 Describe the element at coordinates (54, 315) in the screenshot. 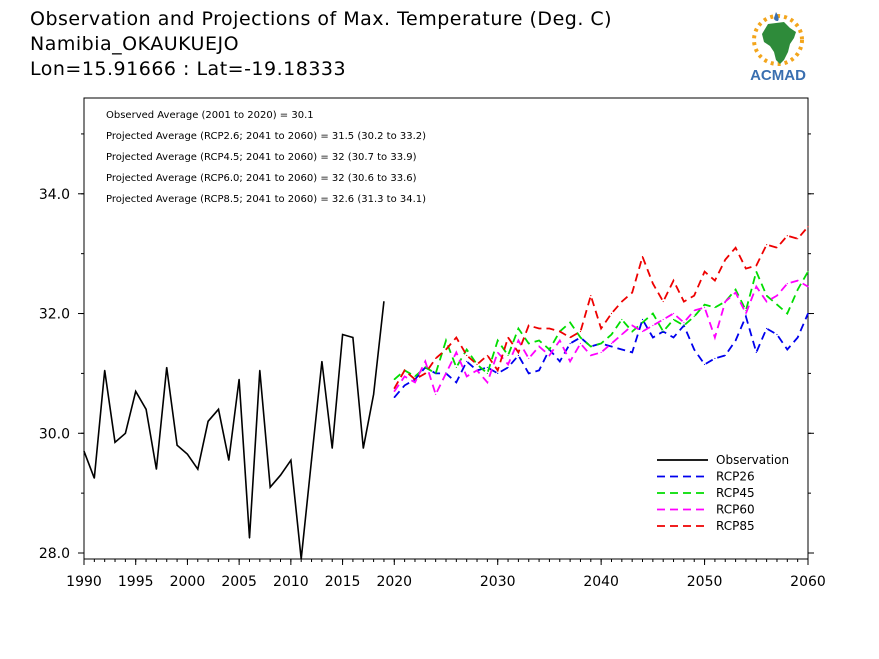

I see `y-tick-label: 32.0` at that location.